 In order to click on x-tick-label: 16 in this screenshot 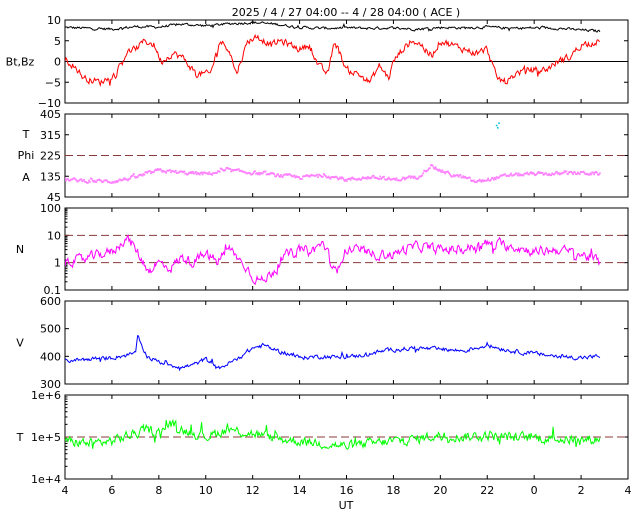, I will do `click(347, 490)`.